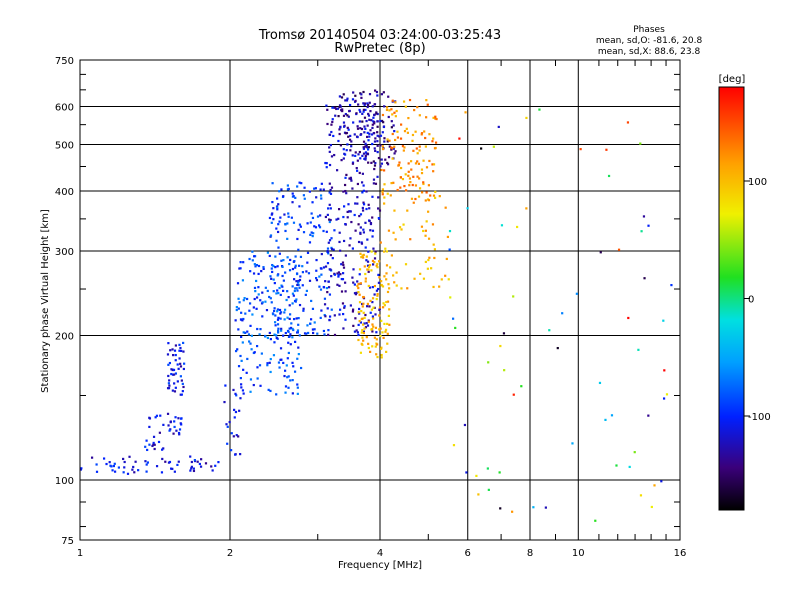  What do you see at coordinates (80, 553) in the screenshot?
I see `x-tick-label: 1` at bounding box center [80, 553].